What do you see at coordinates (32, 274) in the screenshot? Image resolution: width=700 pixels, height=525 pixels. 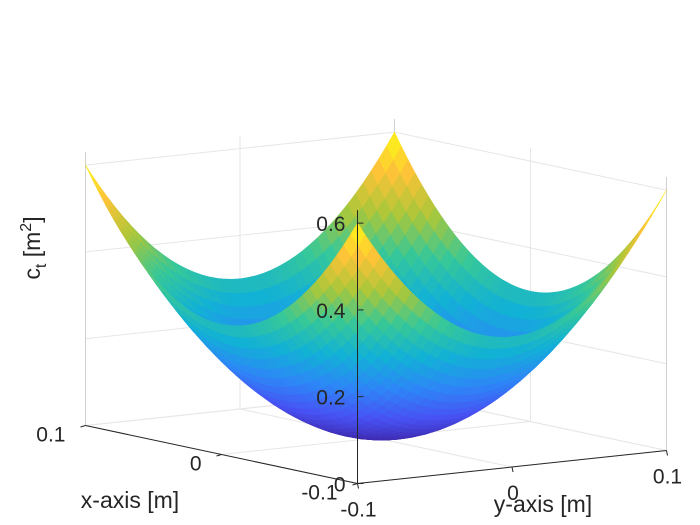 I see `z-label-main: c` at bounding box center [32, 274].